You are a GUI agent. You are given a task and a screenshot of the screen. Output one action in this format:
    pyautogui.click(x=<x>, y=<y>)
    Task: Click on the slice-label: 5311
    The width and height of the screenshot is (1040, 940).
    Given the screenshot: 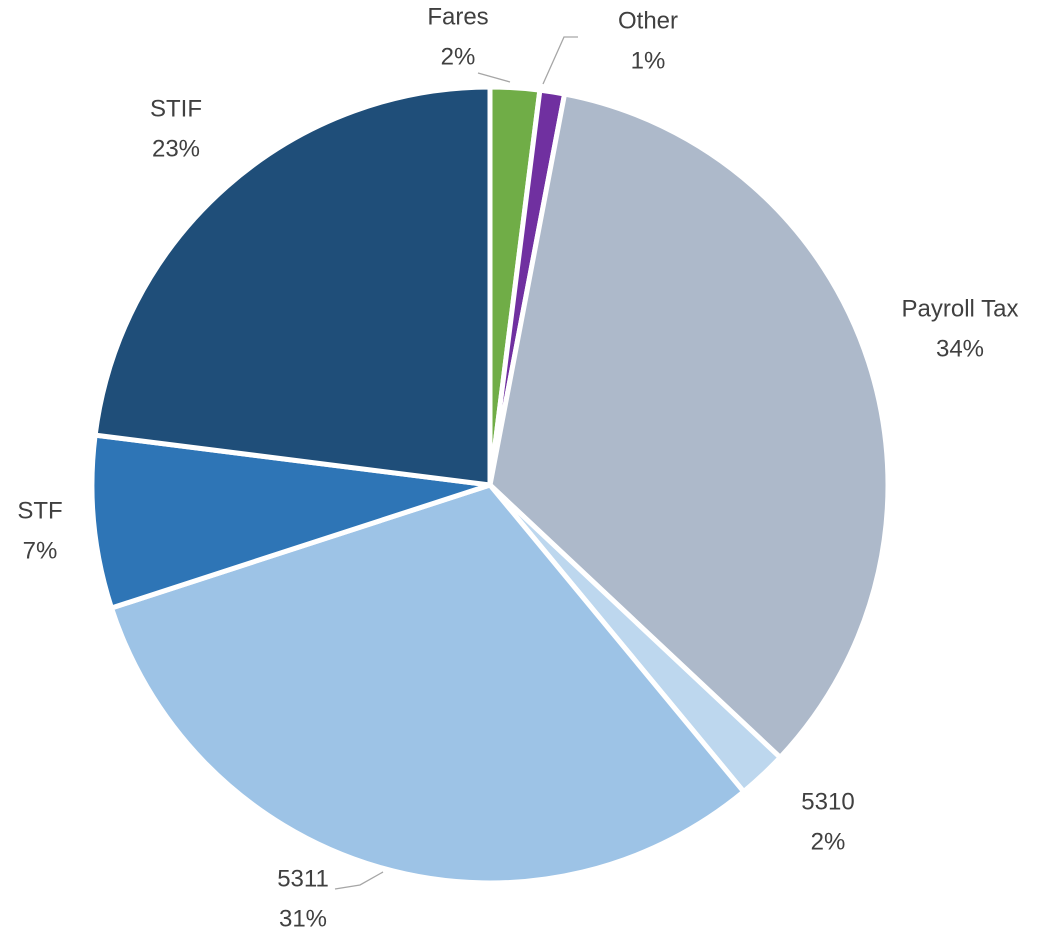 What is the action you would take?
    pyautogui.click(x=303, y=878)
    